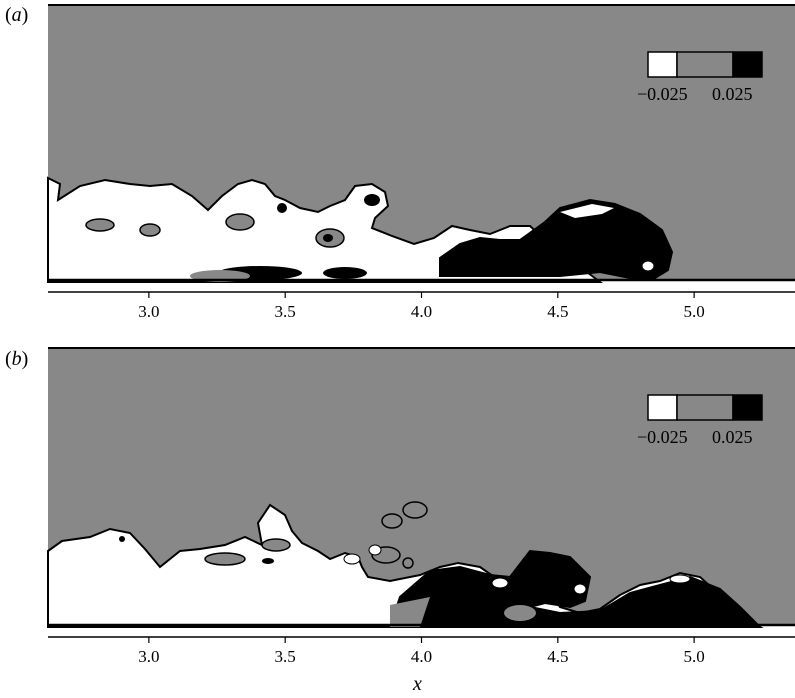 The image size is (795, 698). What do you see at coordinates (587, 211) in the screenshot?
I see `panel-a-white-inner` at bounding box center [587, 211].